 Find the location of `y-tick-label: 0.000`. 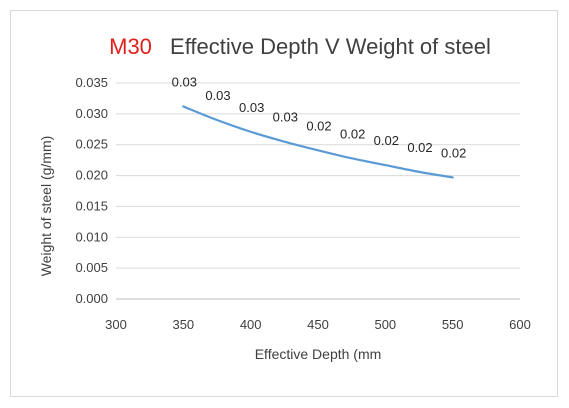

y-tick-label: 0.000 is located at coordinates (91, 298).